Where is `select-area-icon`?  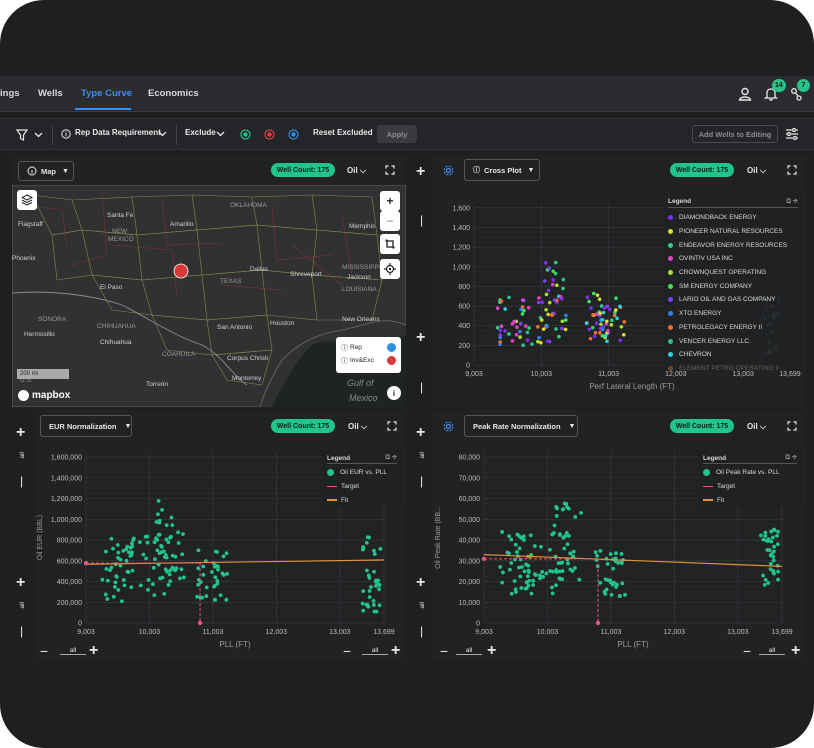
select-area-icon is located at coordinates (390, 244).